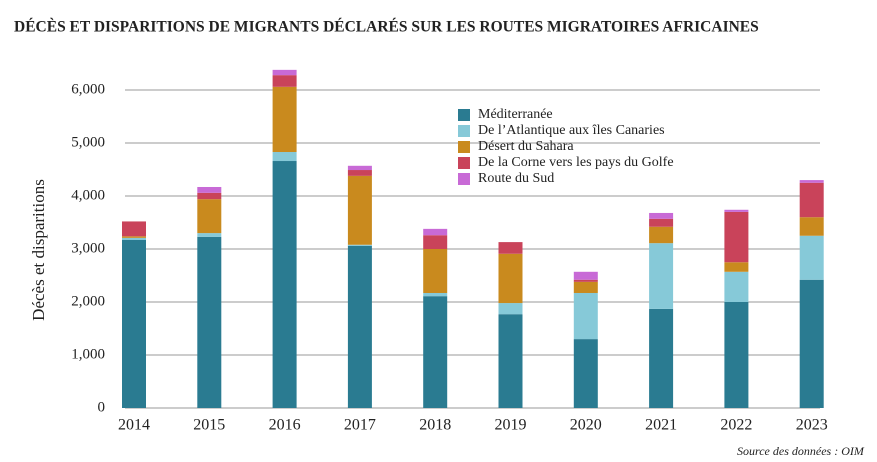 The image size is (877, 462). What do you see at coordinates (435, 425) in the screenshot?
I see `x-tick-label: 2018` at bounding box center [435, 425].